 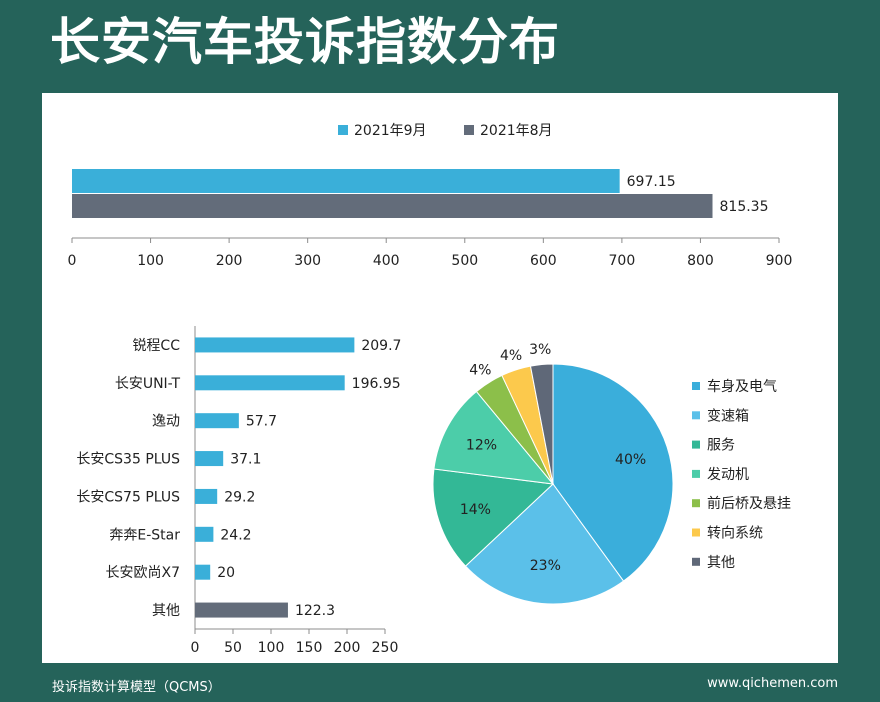 I want to click on category-label: 长安CS35 PLUS, so click(x=128, y=460).